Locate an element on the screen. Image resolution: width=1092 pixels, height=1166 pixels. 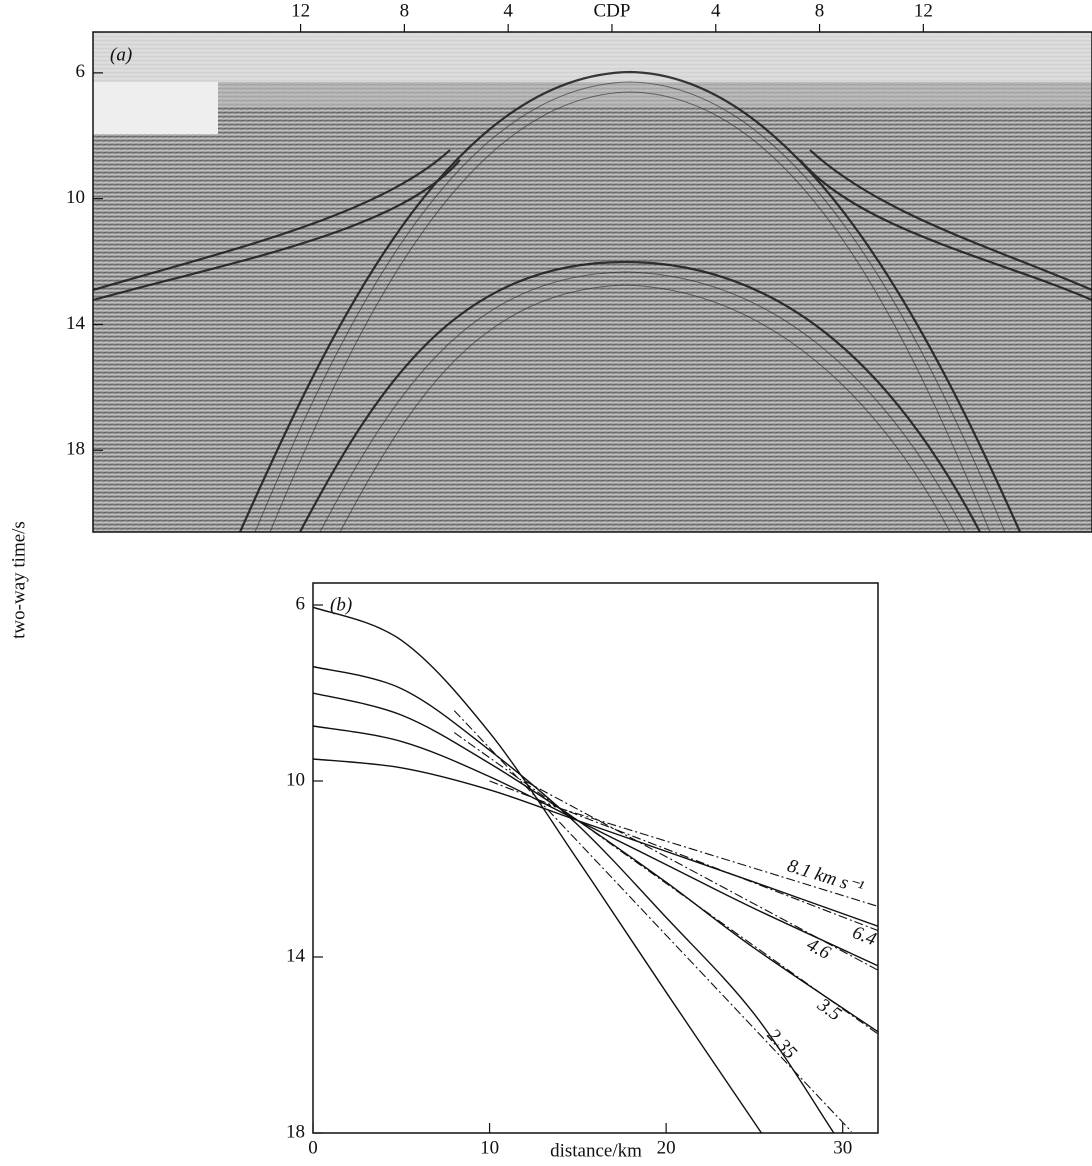
panel-label: (b) is located at coordinates (341, 604).